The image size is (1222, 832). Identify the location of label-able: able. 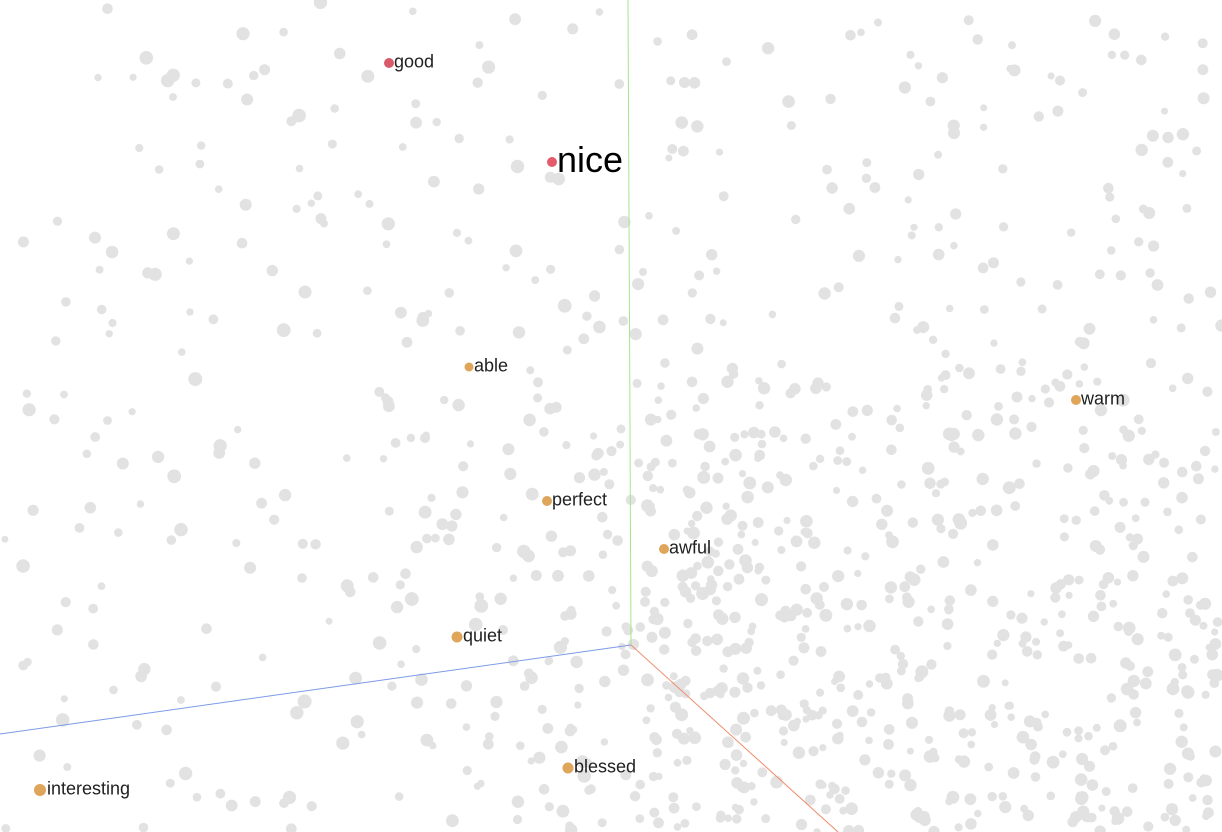
(491, 365).